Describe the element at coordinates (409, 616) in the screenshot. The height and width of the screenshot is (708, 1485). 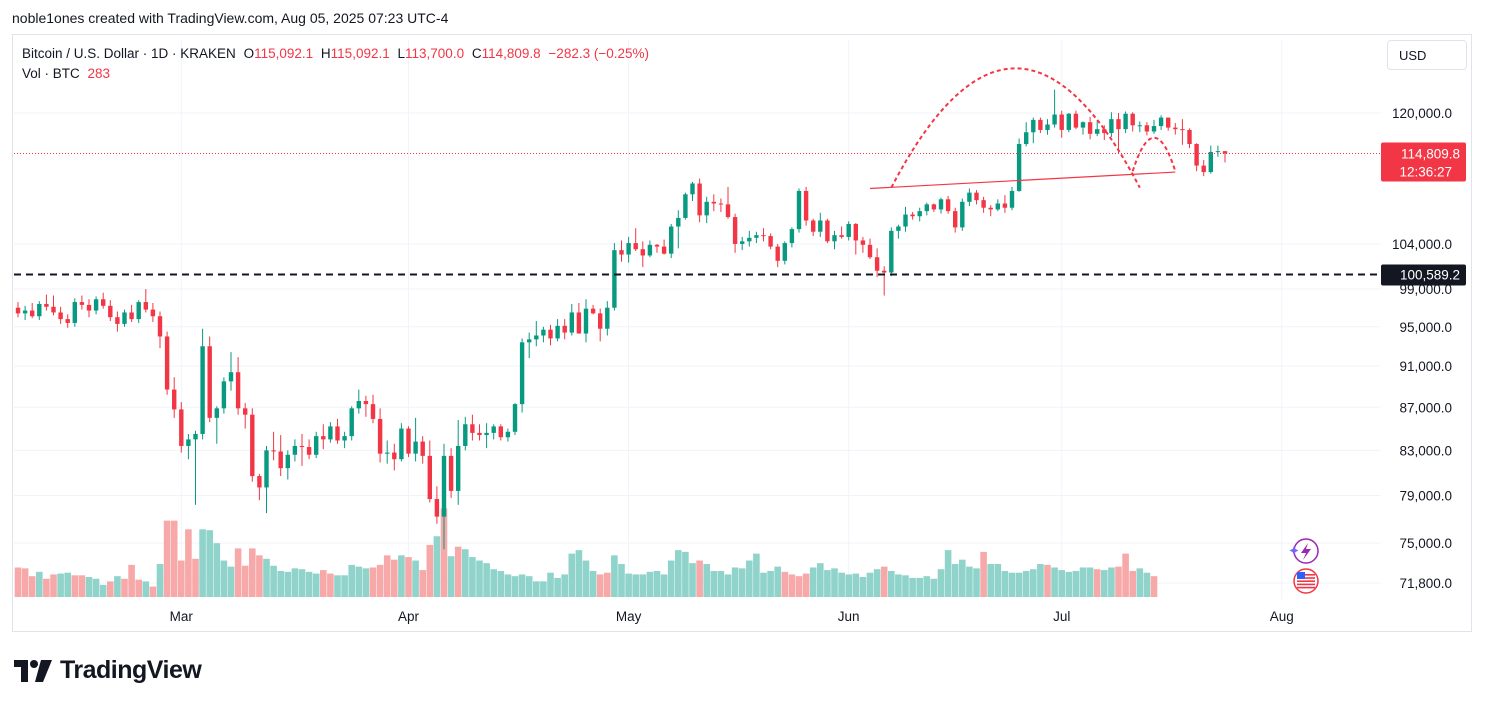
I see `x-axis-tick-label: Apr` at that location.